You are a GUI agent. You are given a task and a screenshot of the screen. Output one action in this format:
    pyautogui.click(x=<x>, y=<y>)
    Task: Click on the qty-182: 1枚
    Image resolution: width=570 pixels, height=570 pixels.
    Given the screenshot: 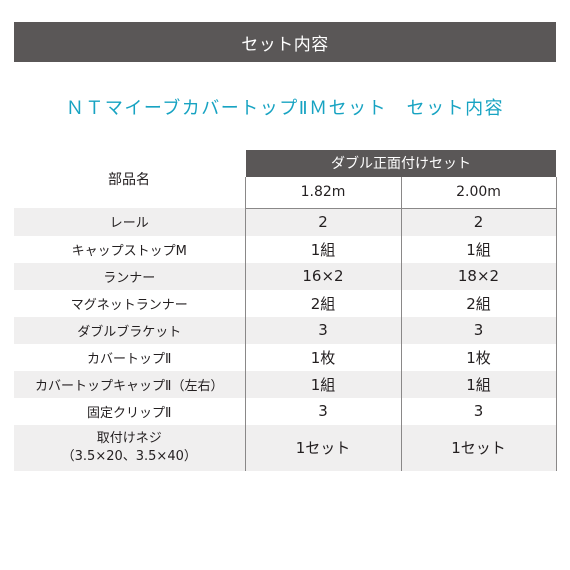 What is the action you would take?
    pyautogui.click(x=322, y=357)
    